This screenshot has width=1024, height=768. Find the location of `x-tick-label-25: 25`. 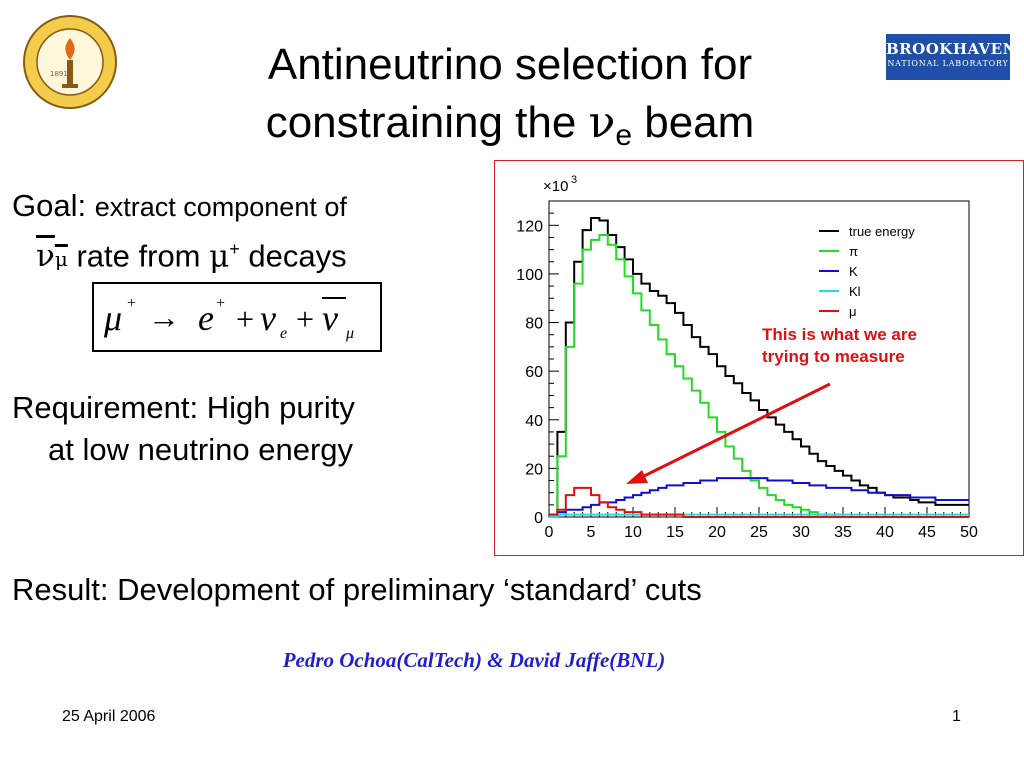

x-tick-label-25: 25 is located at coordinates (759, 532).